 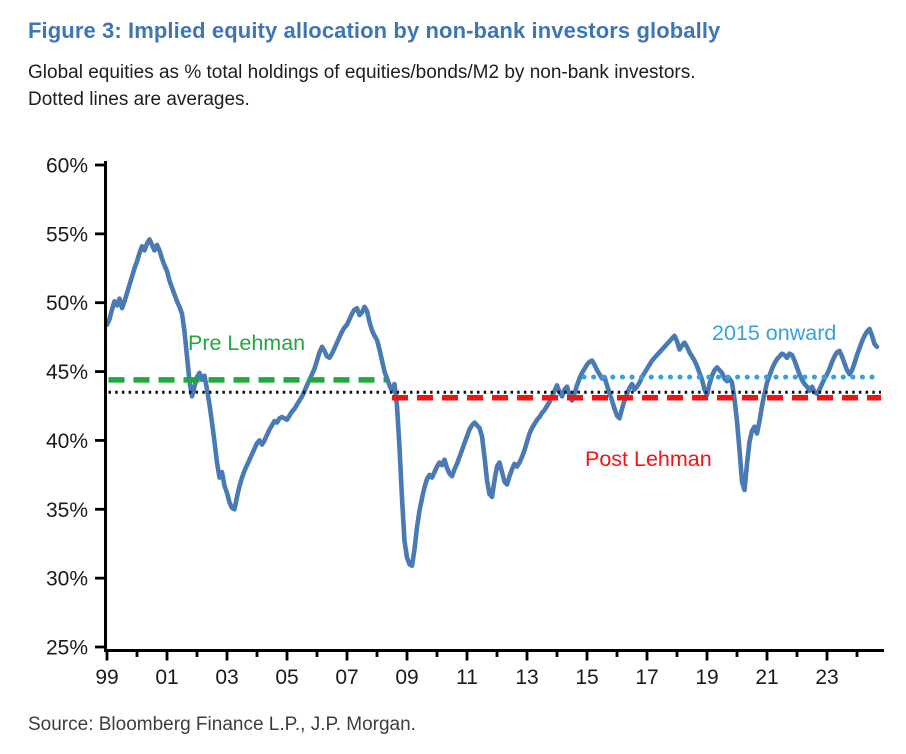 I want to click on y-tick-label: 45%, so click(x=67, y=372).